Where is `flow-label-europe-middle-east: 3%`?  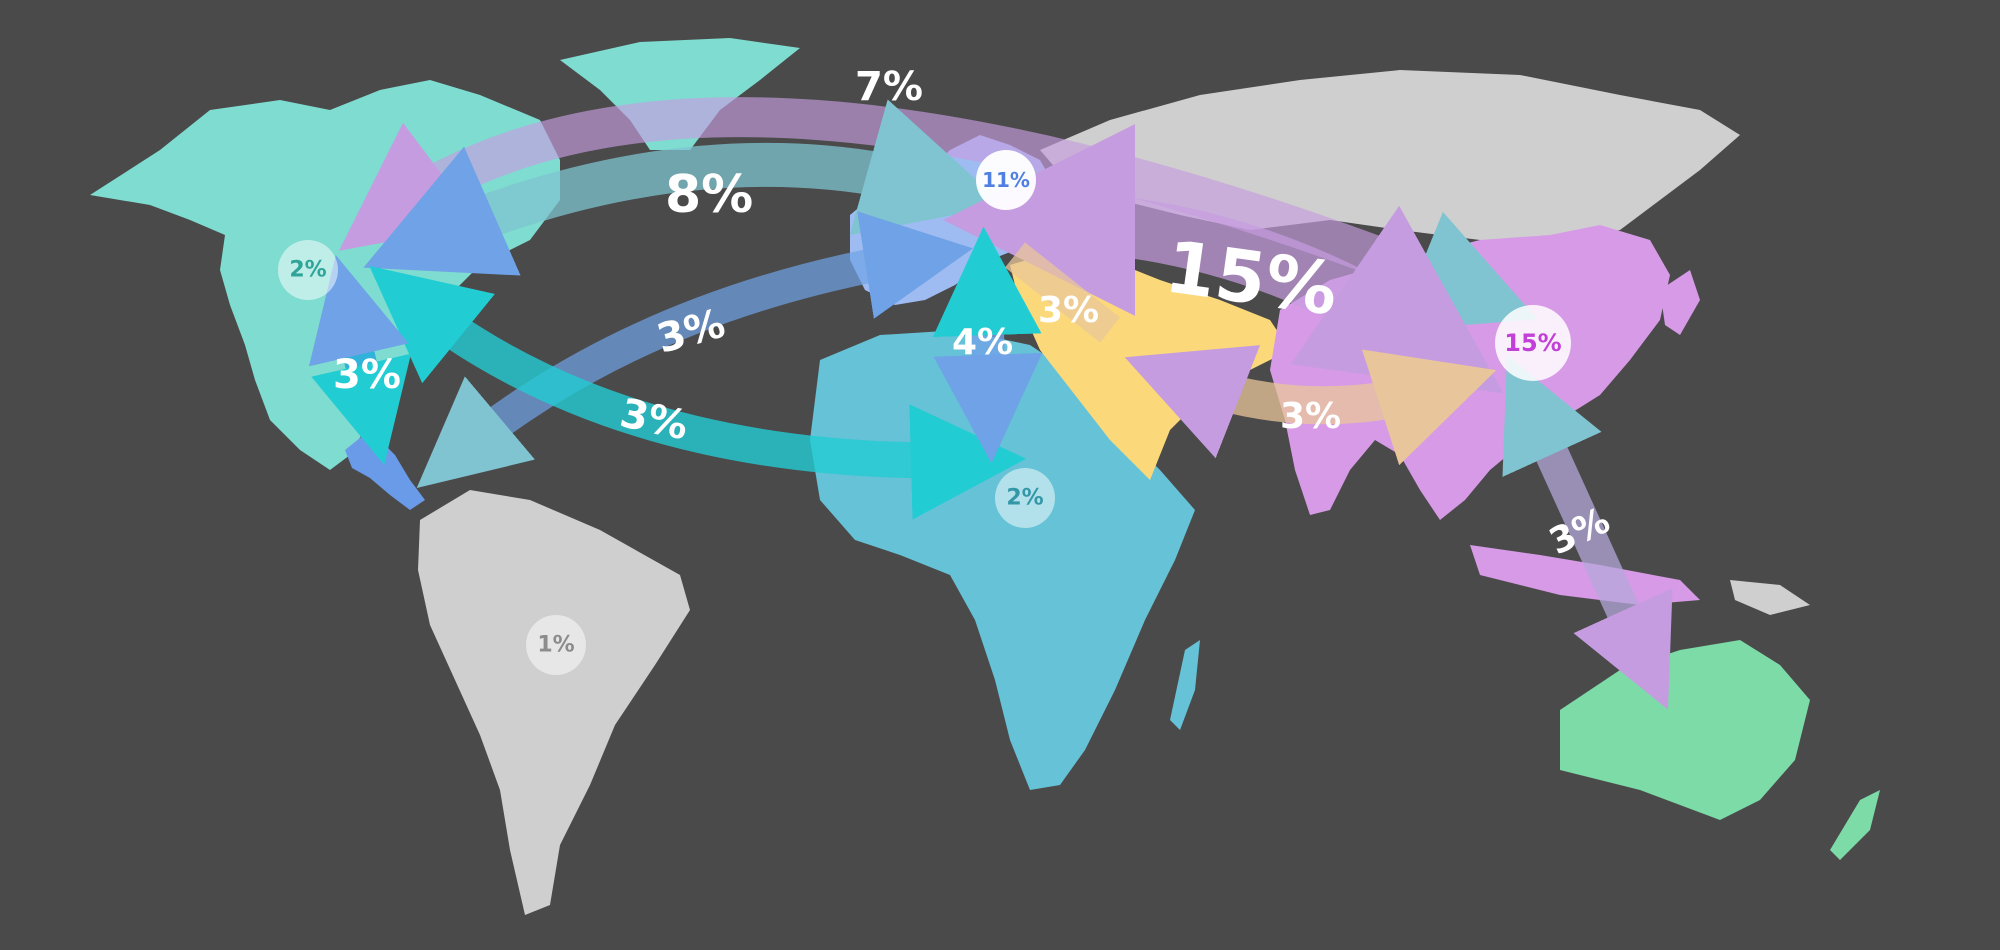
flow-label-europe-middle-east: 3% is located at coordinates (1068, 310).